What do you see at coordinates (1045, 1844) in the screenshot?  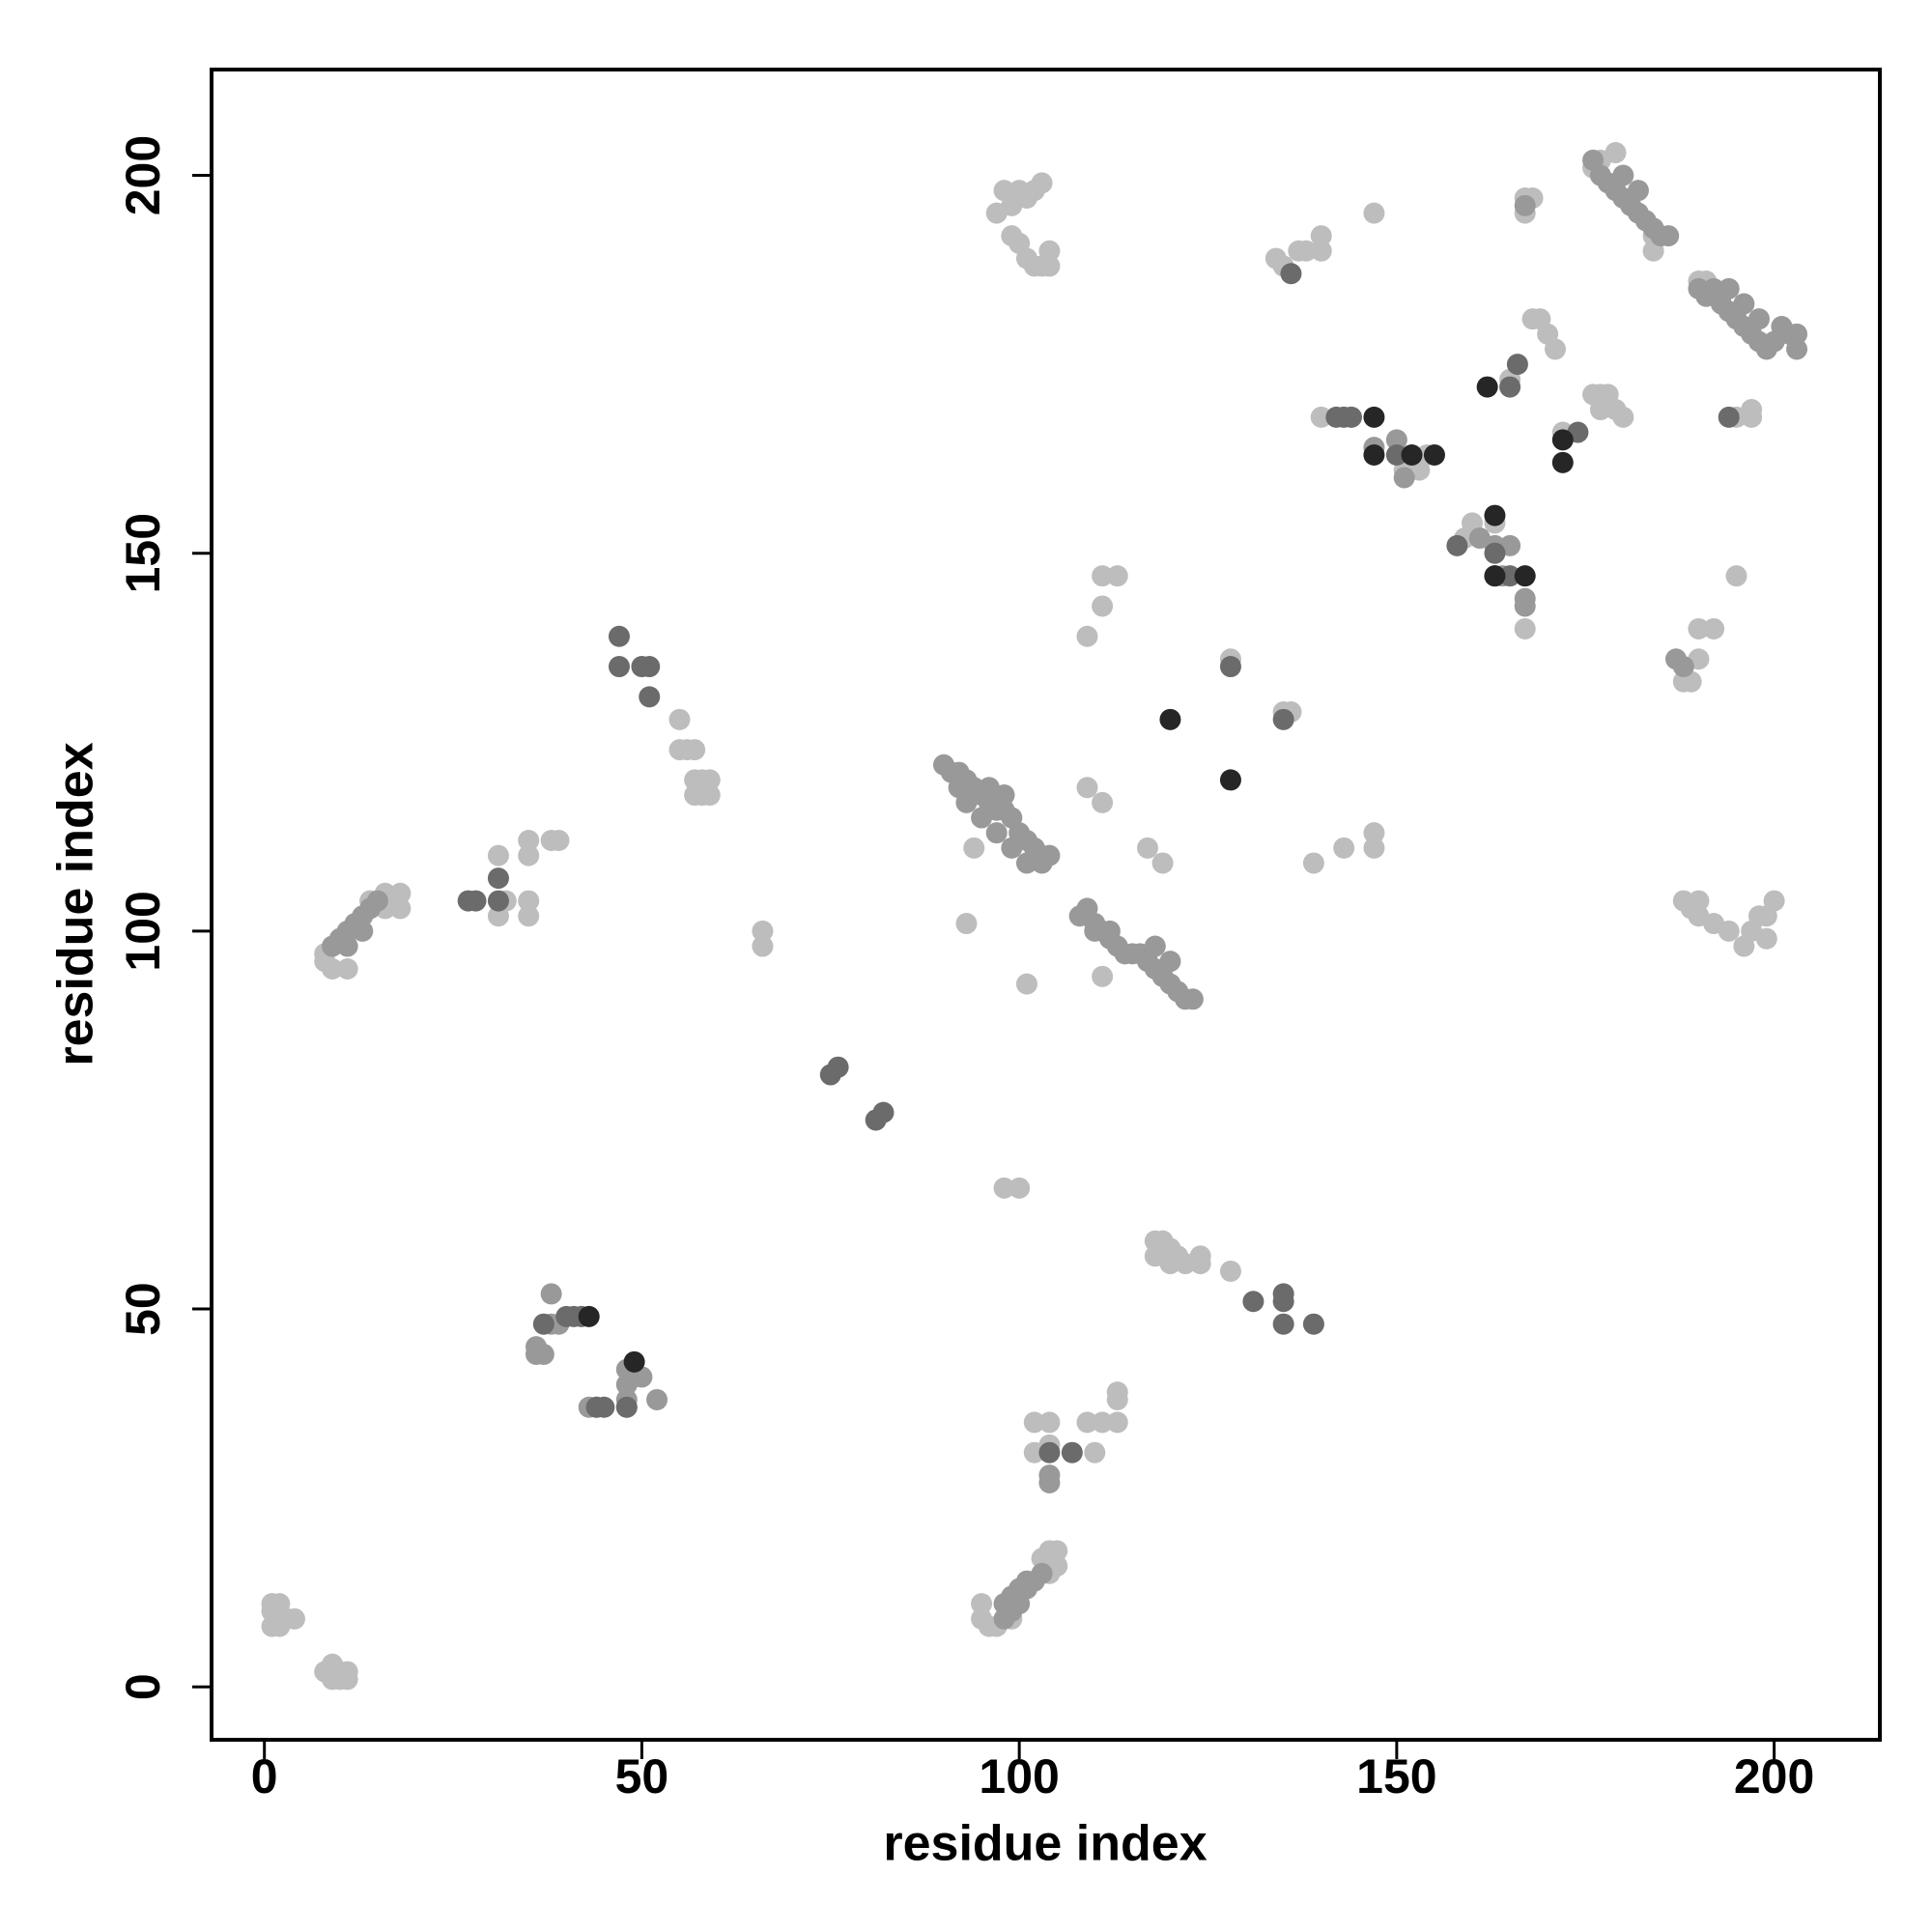 I see `x-axis-title: residue index` at bounding box center [1045, 1844].